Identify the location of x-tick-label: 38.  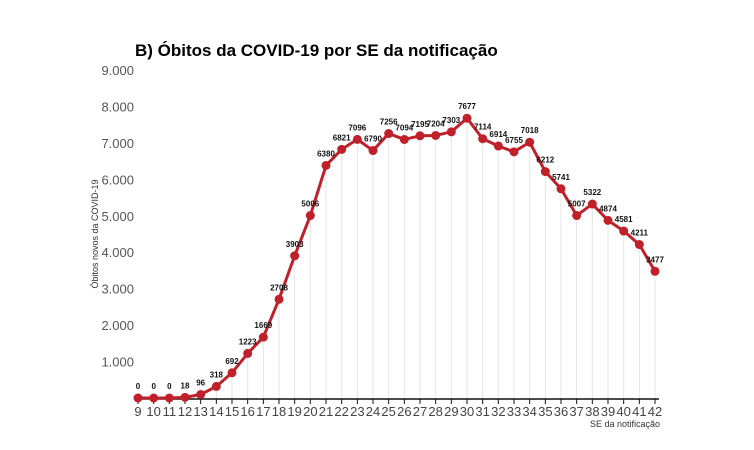
(592, 411).